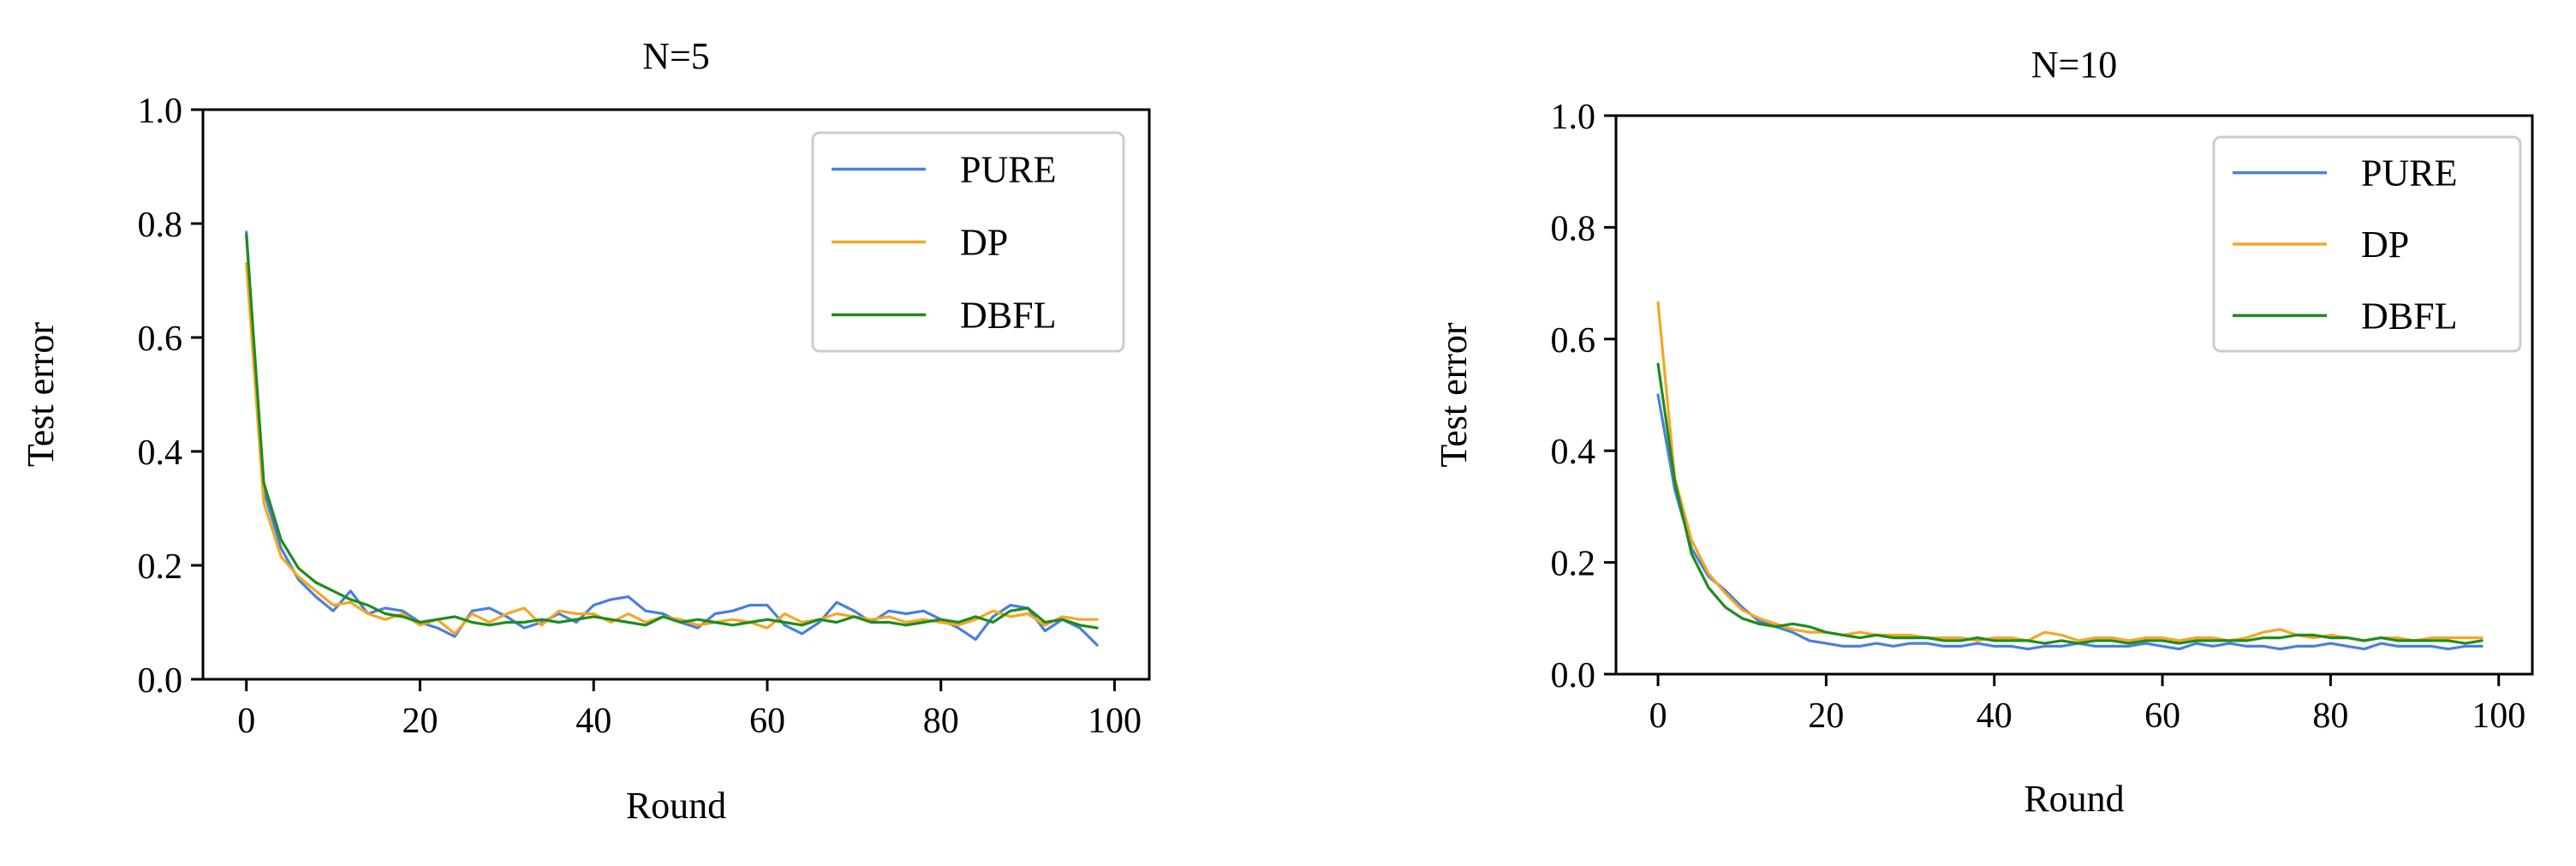 The width and height of the screenshot is (2576, 866). What do you see at coordinates (2070, 522) in the screenshot?
I see `series-line-pure` at bounding box center [2070, 522].